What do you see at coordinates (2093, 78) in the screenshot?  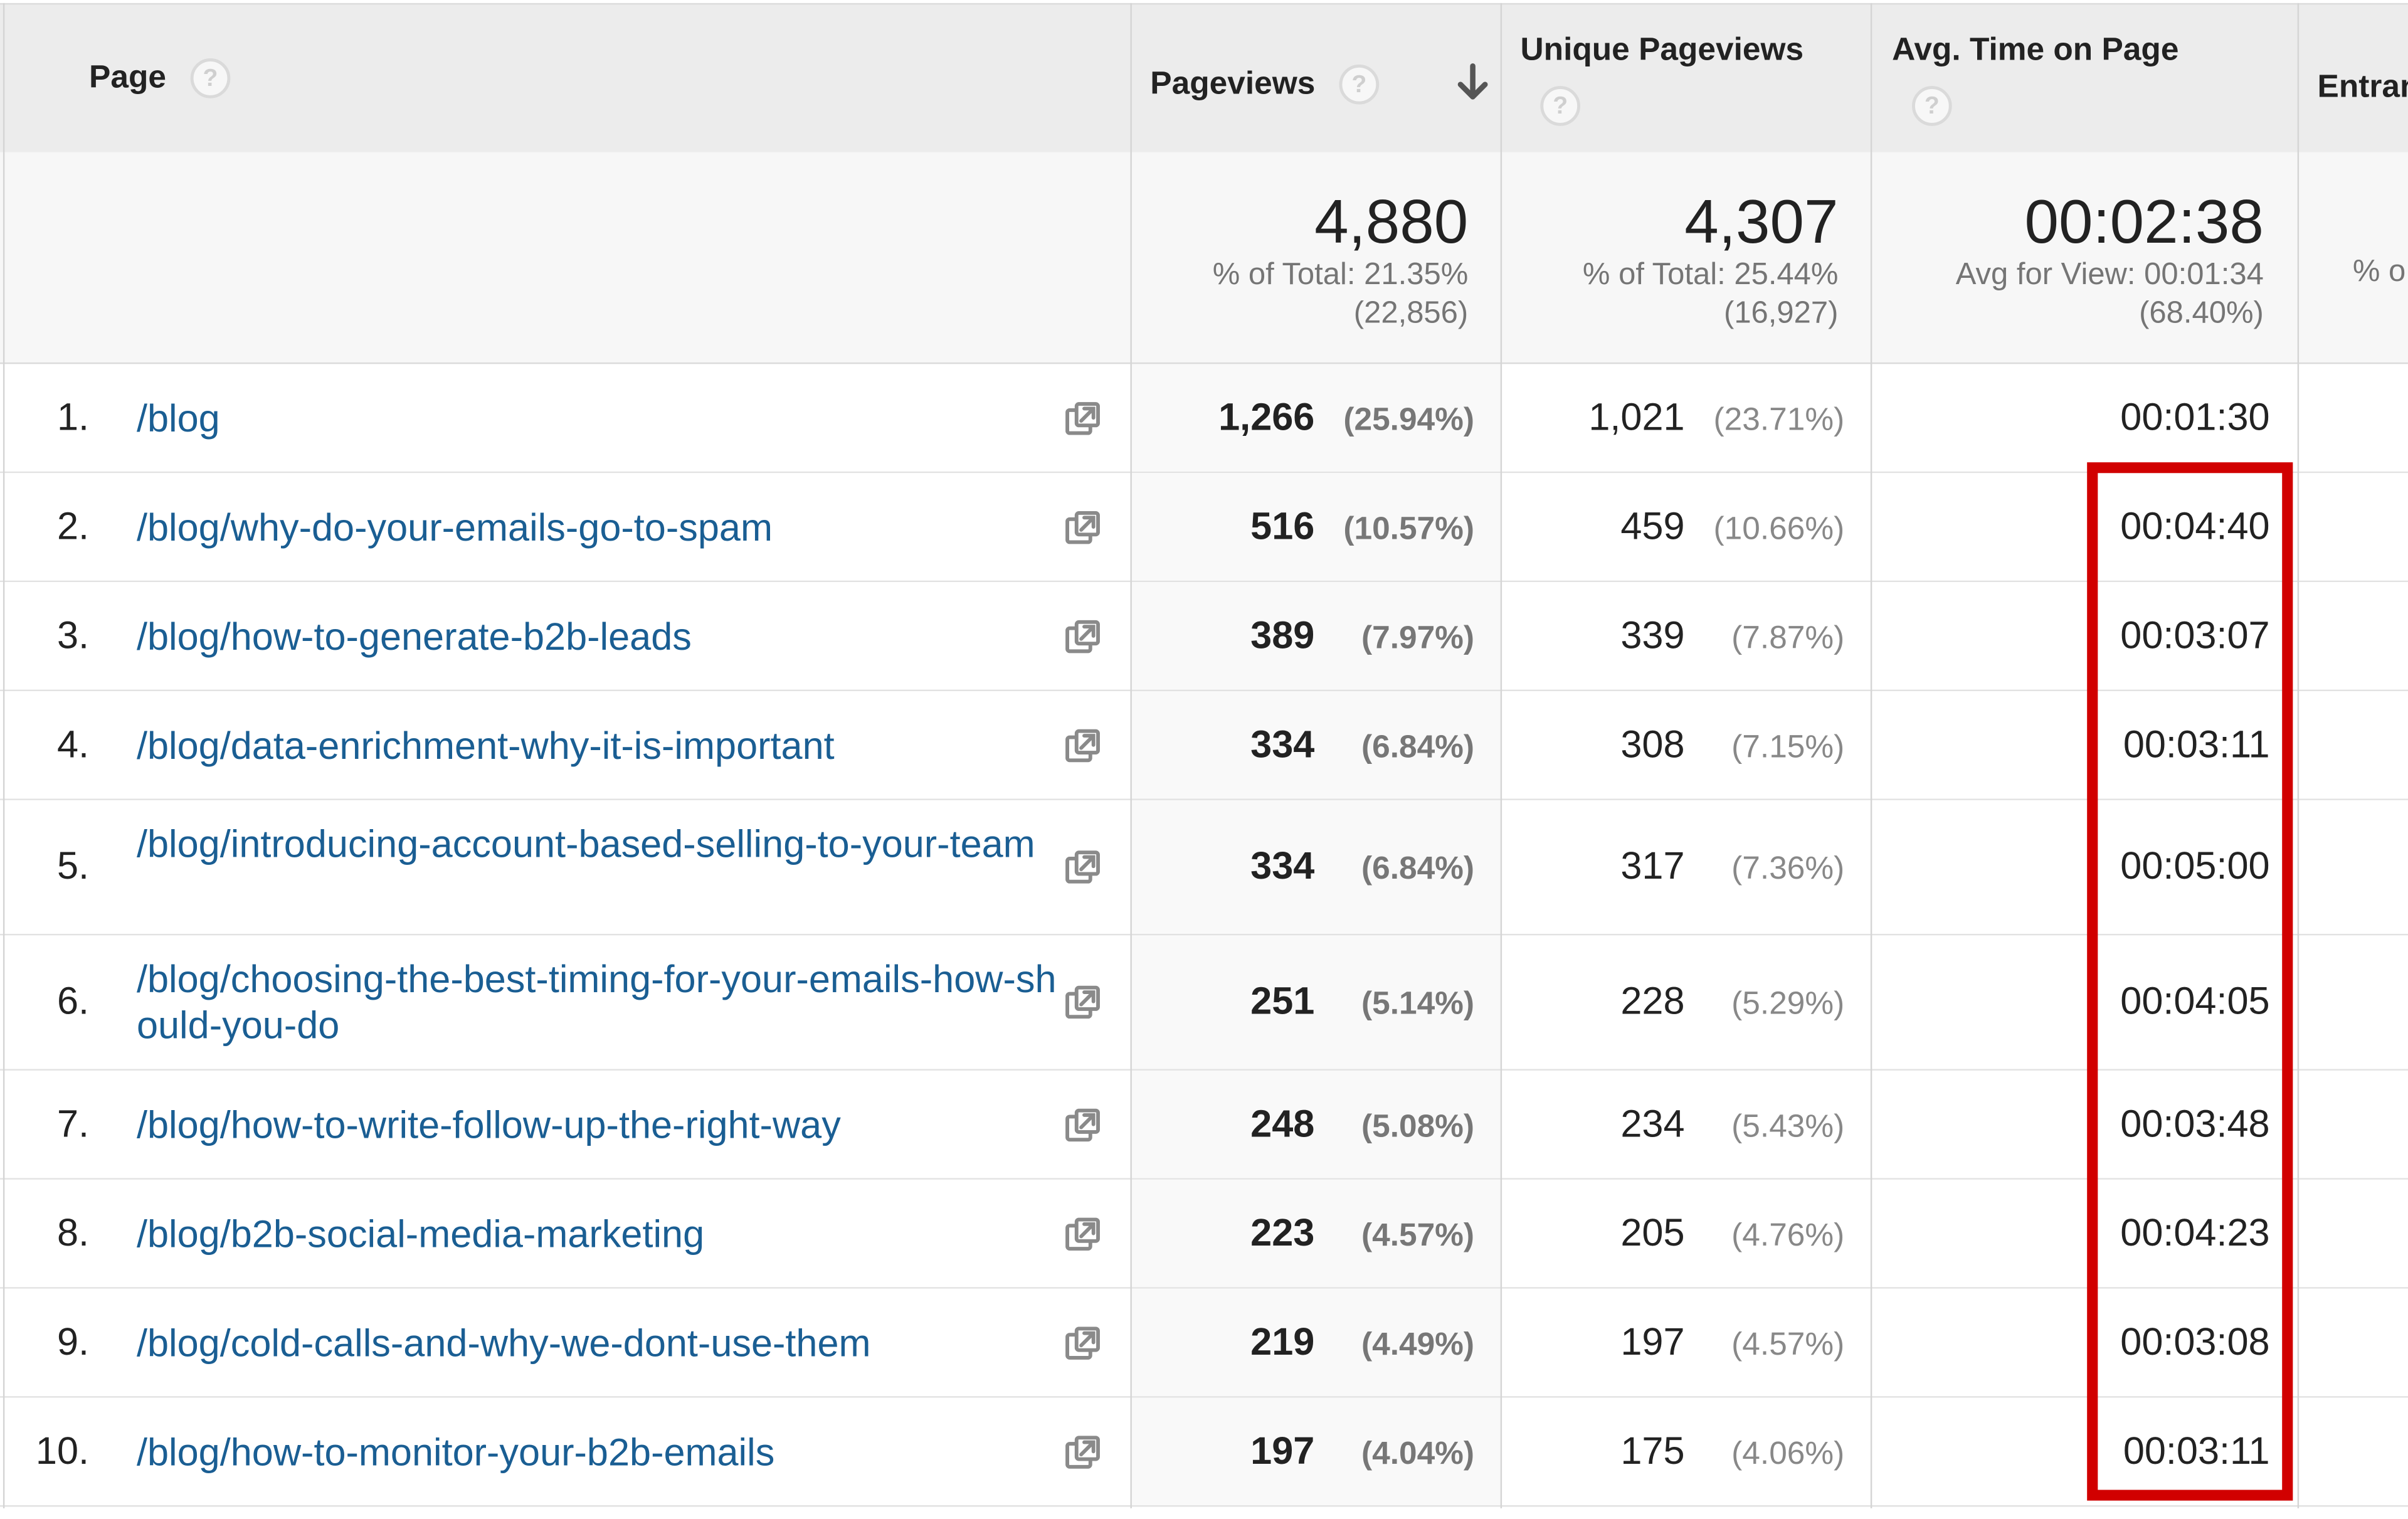 I see `header-avg-time-on-page: Avg. Time on Page ?` at bounding box center [2093, 78].